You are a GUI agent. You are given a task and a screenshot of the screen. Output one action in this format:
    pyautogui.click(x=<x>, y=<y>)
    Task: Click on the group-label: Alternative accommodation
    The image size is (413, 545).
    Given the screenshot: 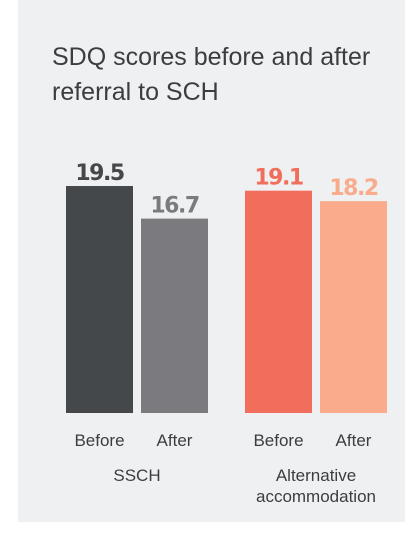 What is the action you would take?
    pyautogui.click(x=315, y=486)
    